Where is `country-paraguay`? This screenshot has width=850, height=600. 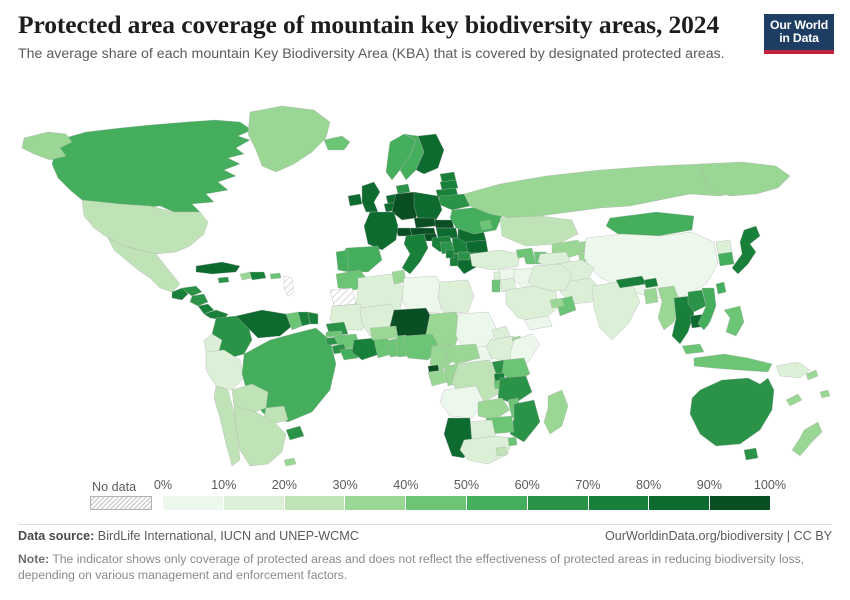 country-paraguay is located at coordinates (276, 415).